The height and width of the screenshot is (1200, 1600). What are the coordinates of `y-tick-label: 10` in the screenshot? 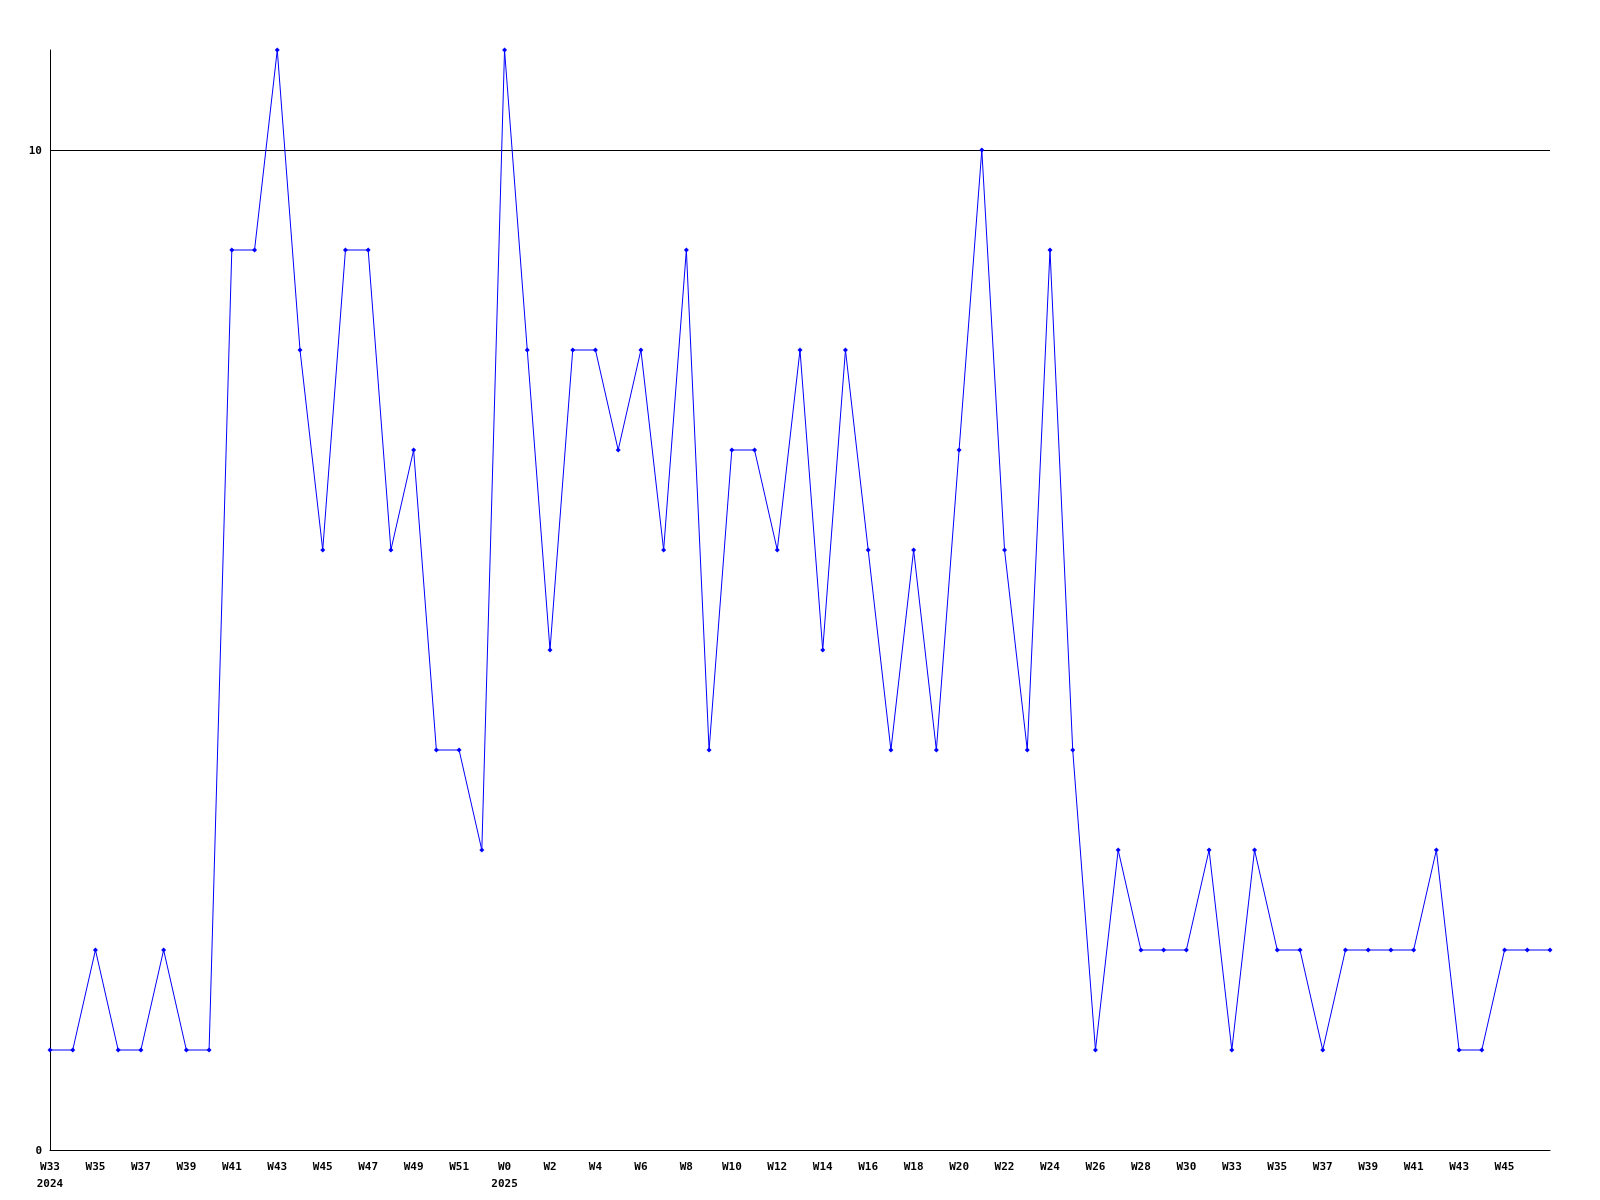 It's located at (35, 150).